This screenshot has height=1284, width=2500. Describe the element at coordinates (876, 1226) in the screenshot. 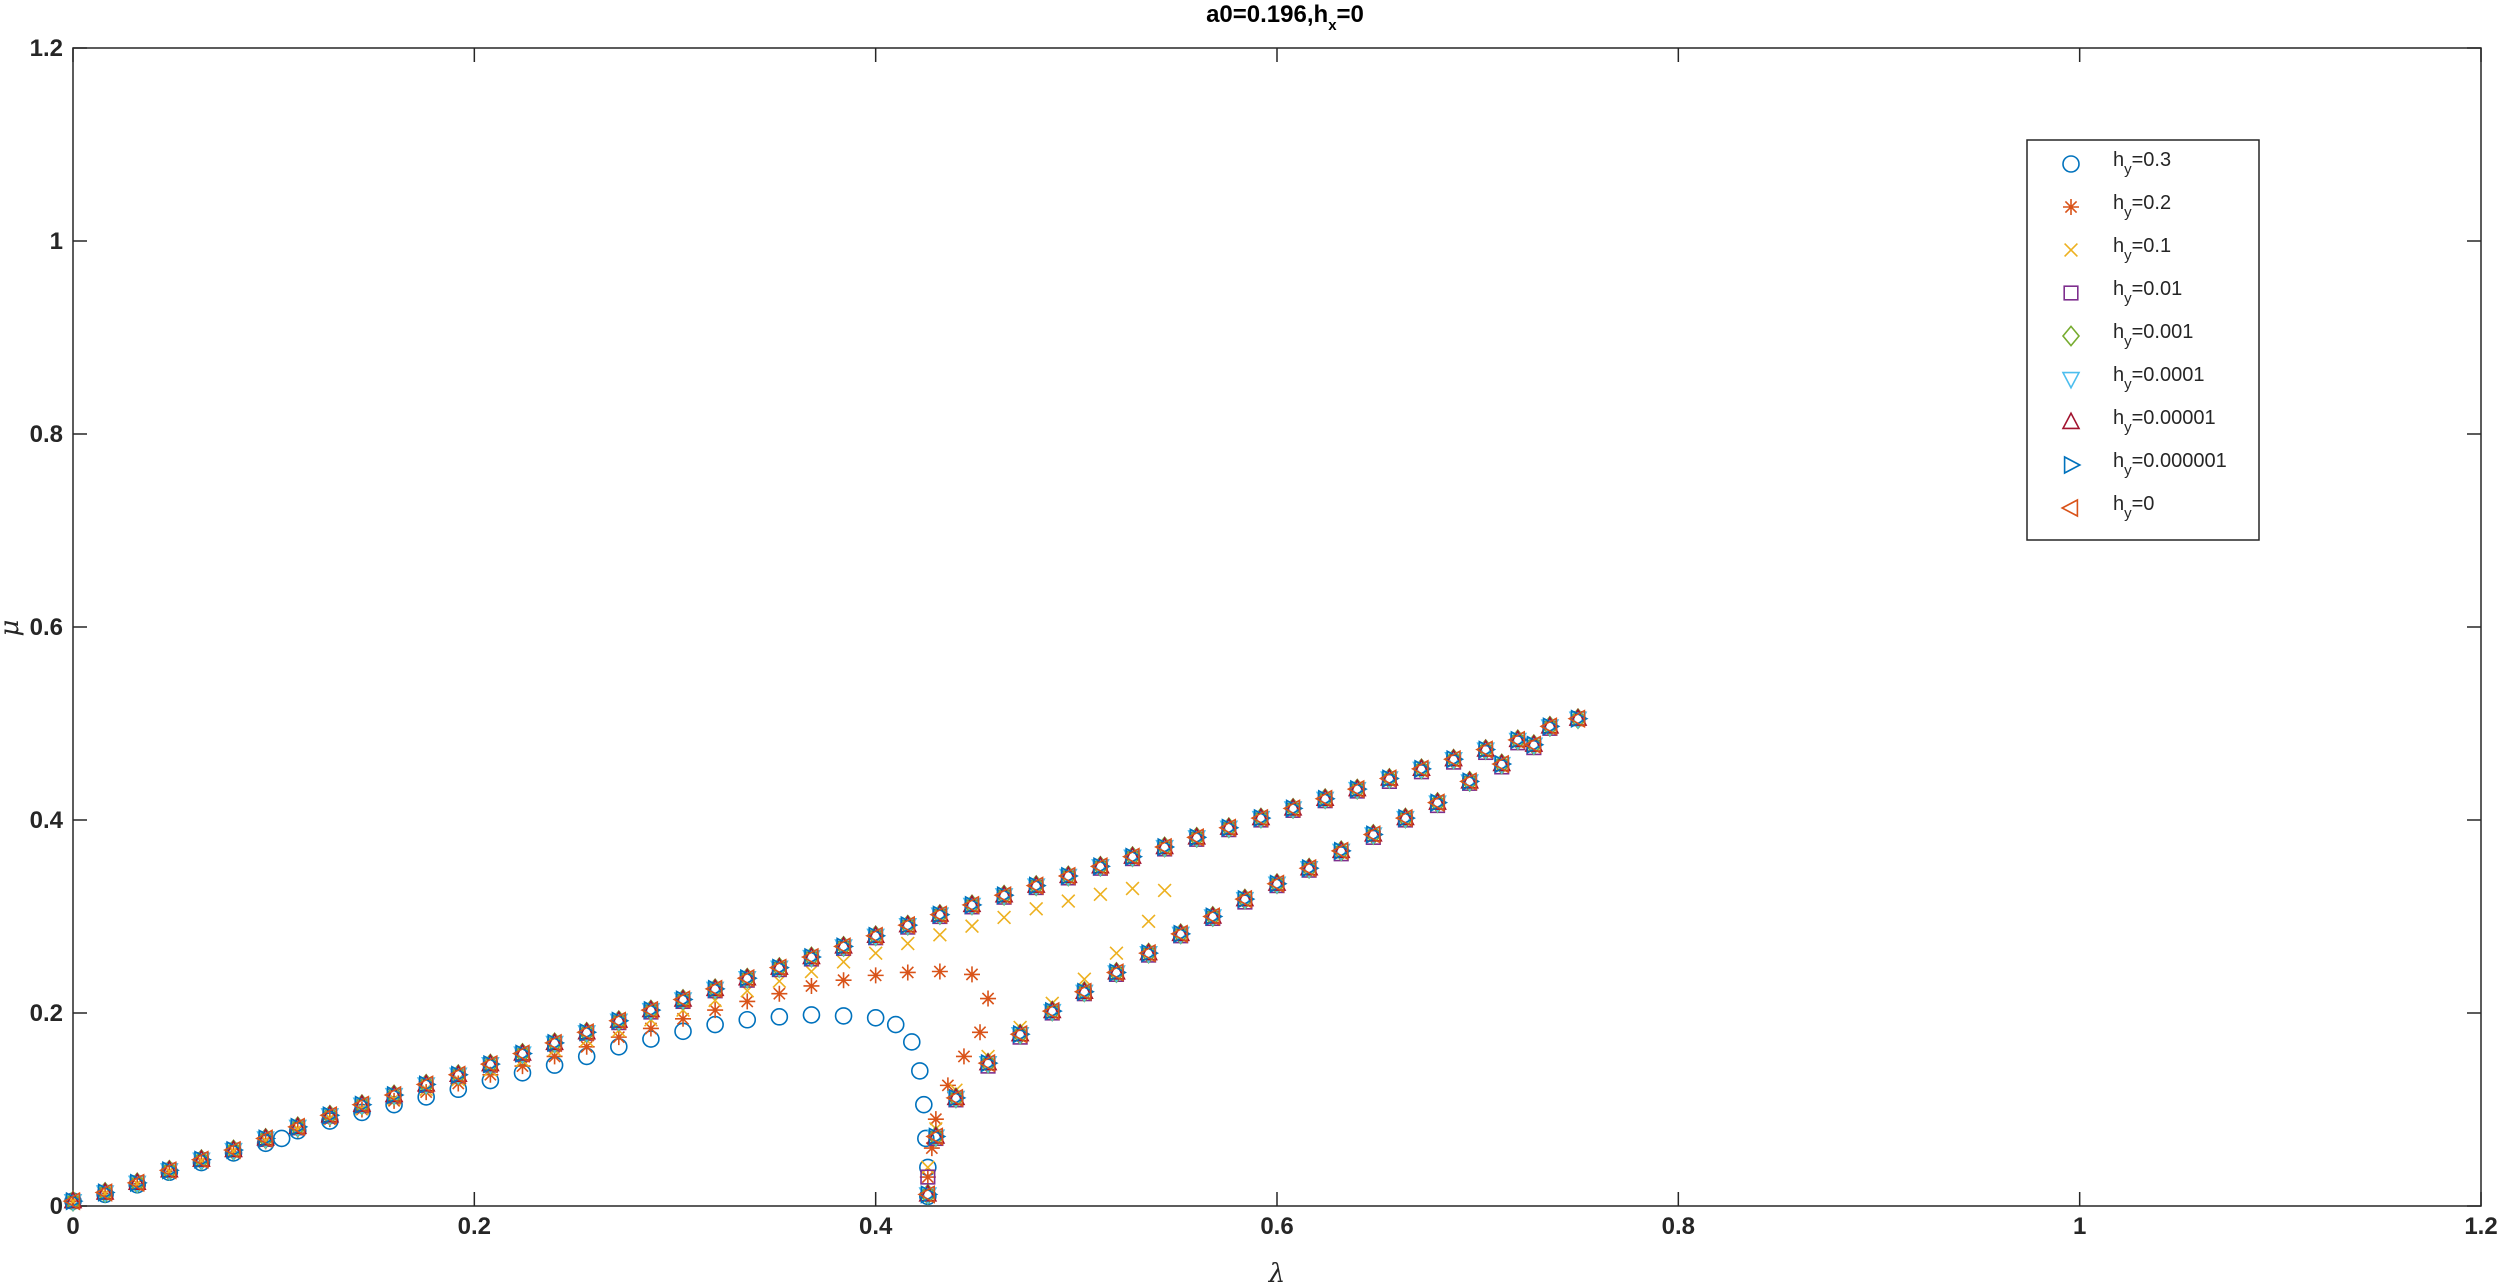

I see `x-tick-label: 0.4` at that location.